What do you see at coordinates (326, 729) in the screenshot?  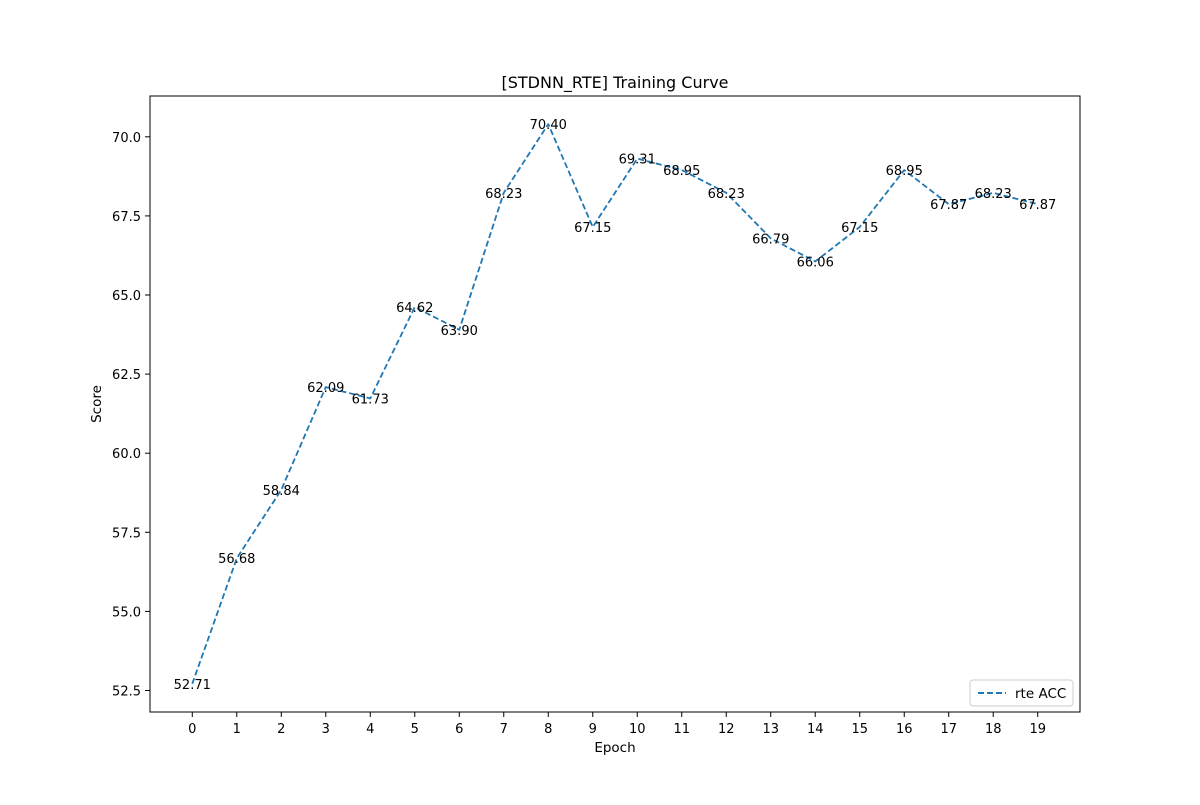 I see `x-tick-label: 3` at bounding box center [326, 729].